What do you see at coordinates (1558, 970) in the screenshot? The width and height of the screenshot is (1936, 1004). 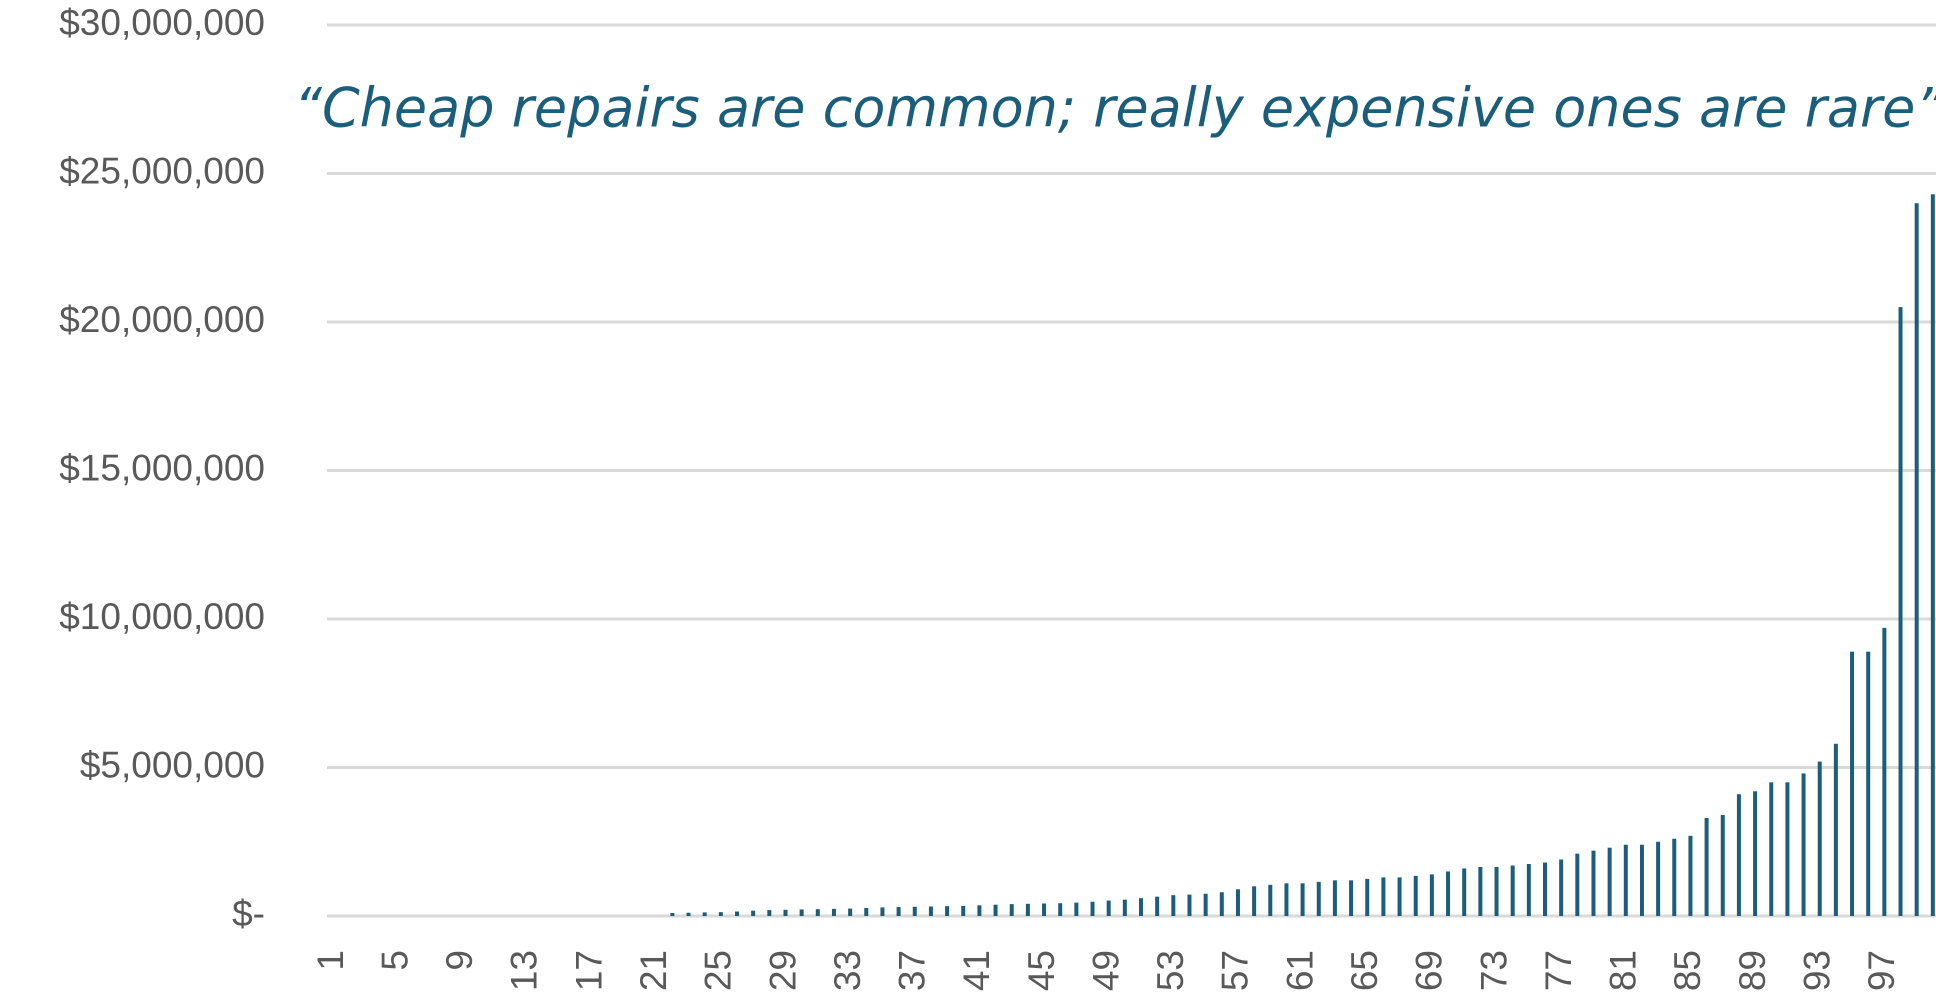 I see `x-tick-label: 77` at bounding box center [1558, 970].